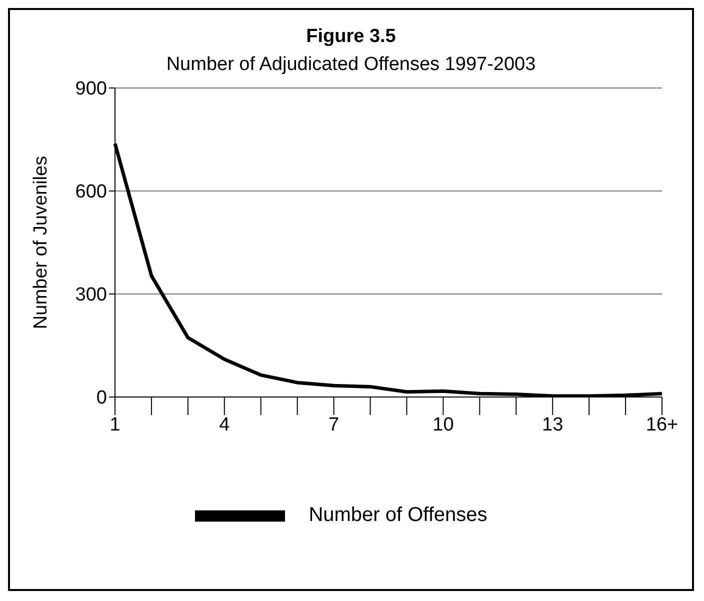 The height and width of the screenshot is (601, 704). Describe the element at coordinates (553, 425) in the screenshot. I see `x-tick-label: 13` at that location.